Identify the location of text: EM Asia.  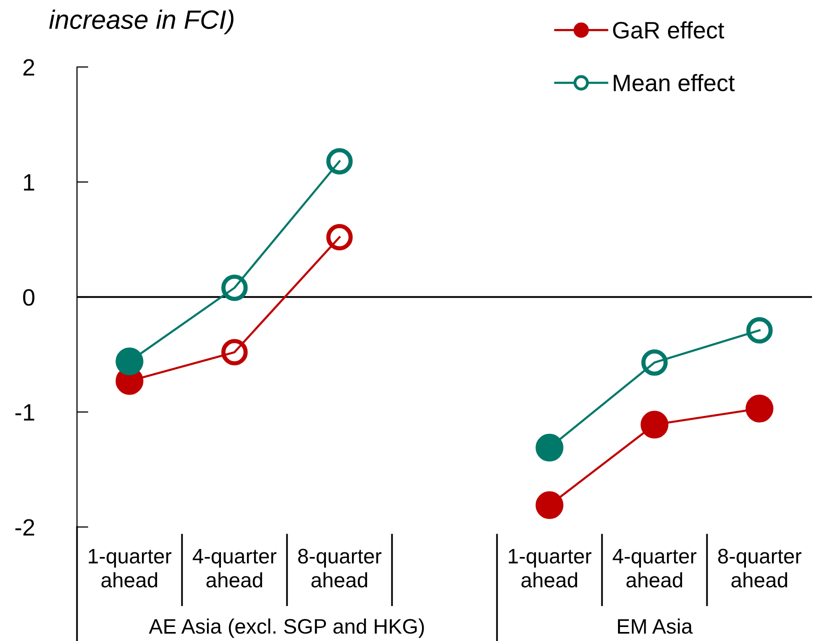
(655, 626).